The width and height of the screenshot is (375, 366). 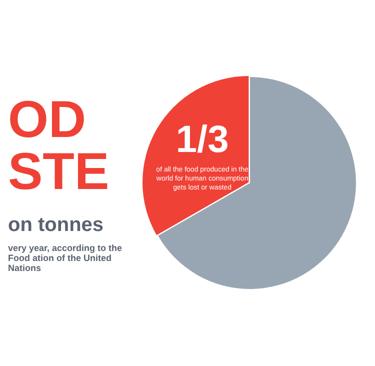 I want to click on text: 1/3, so click(x=202, y=139).